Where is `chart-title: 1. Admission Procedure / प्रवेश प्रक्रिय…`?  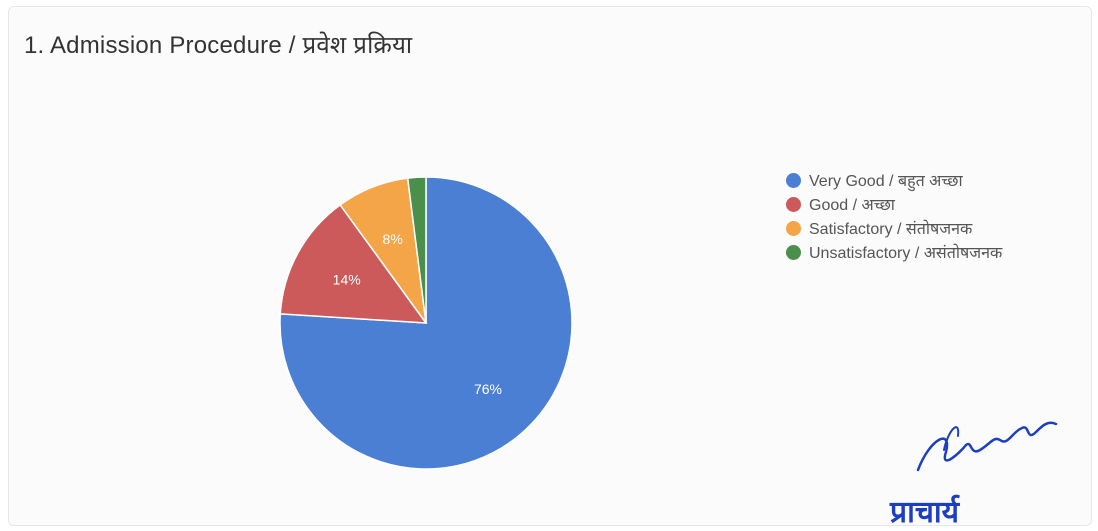
chart-title: 1. Admission Procedure / प्रवेश प्रक्रिय… is located at coordinates (218, 45).